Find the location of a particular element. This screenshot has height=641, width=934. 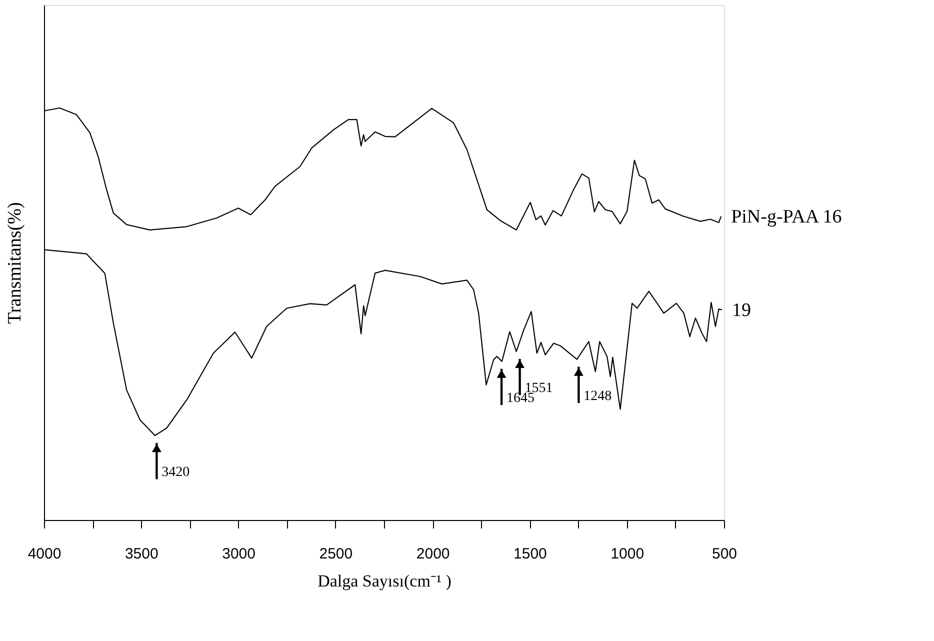

x-tick-label: 4000 is located at coordinates (45, 554).